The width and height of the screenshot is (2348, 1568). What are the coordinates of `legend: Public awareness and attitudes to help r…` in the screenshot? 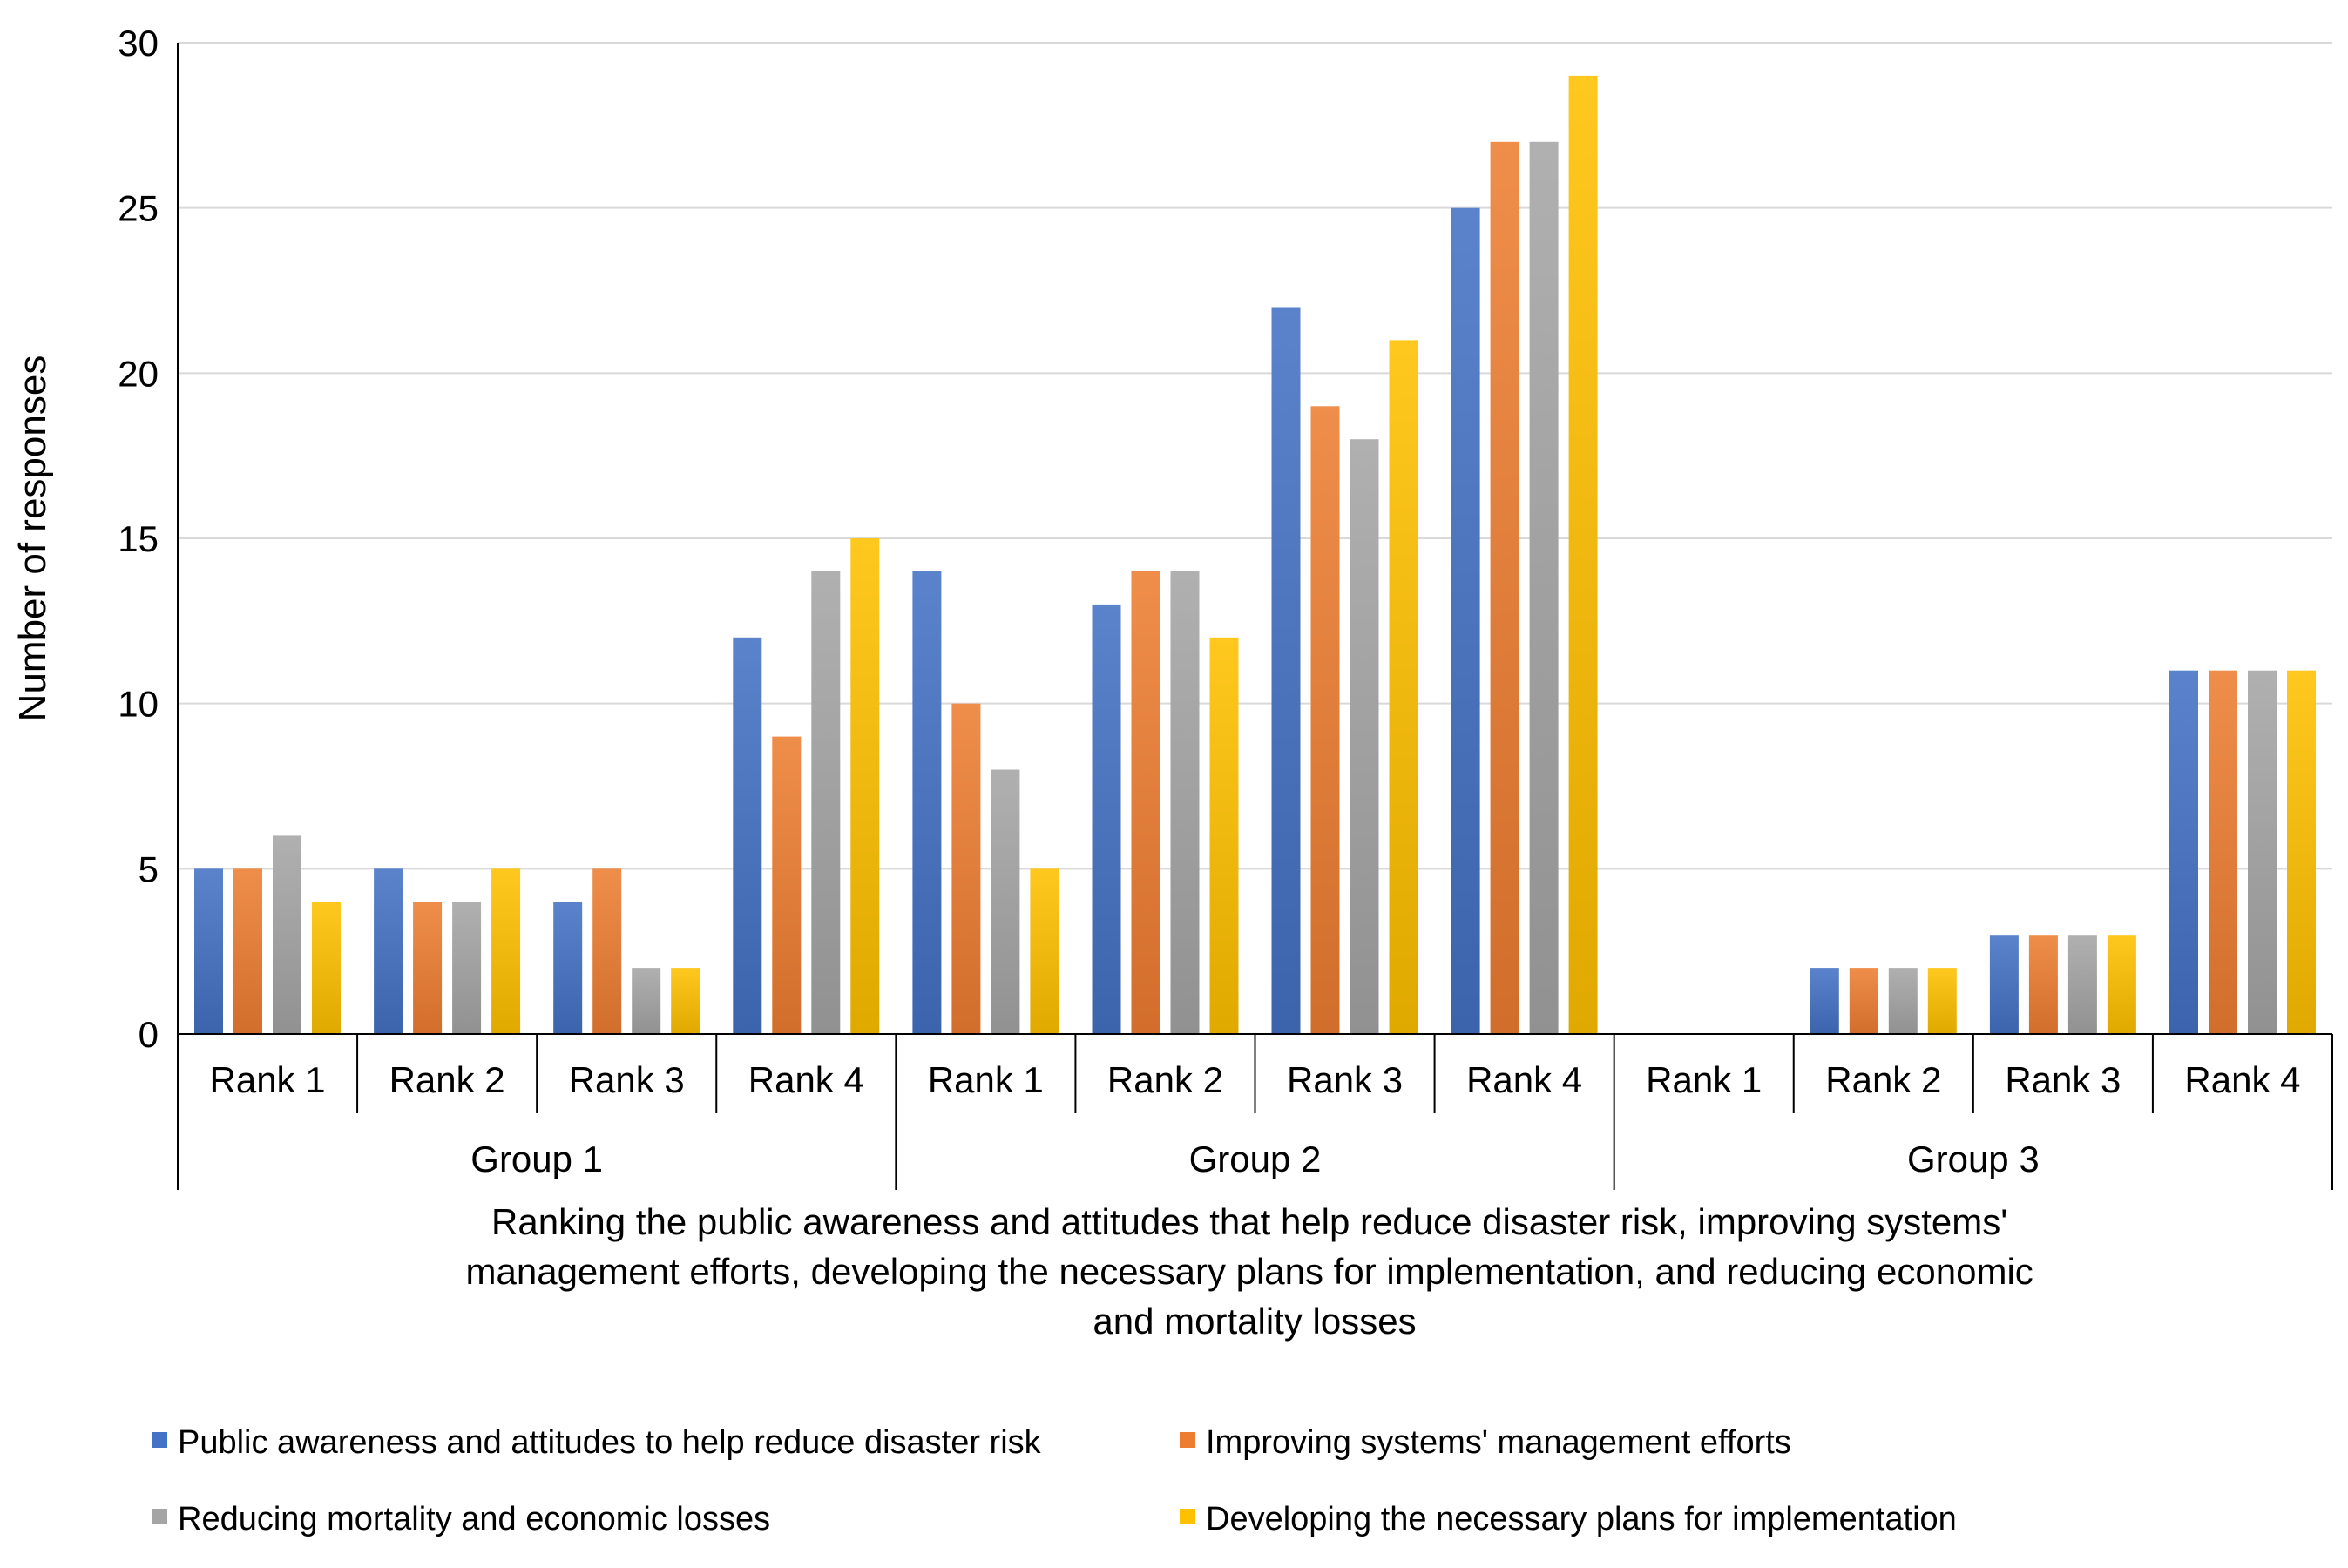 It's located at (1054, 1481).